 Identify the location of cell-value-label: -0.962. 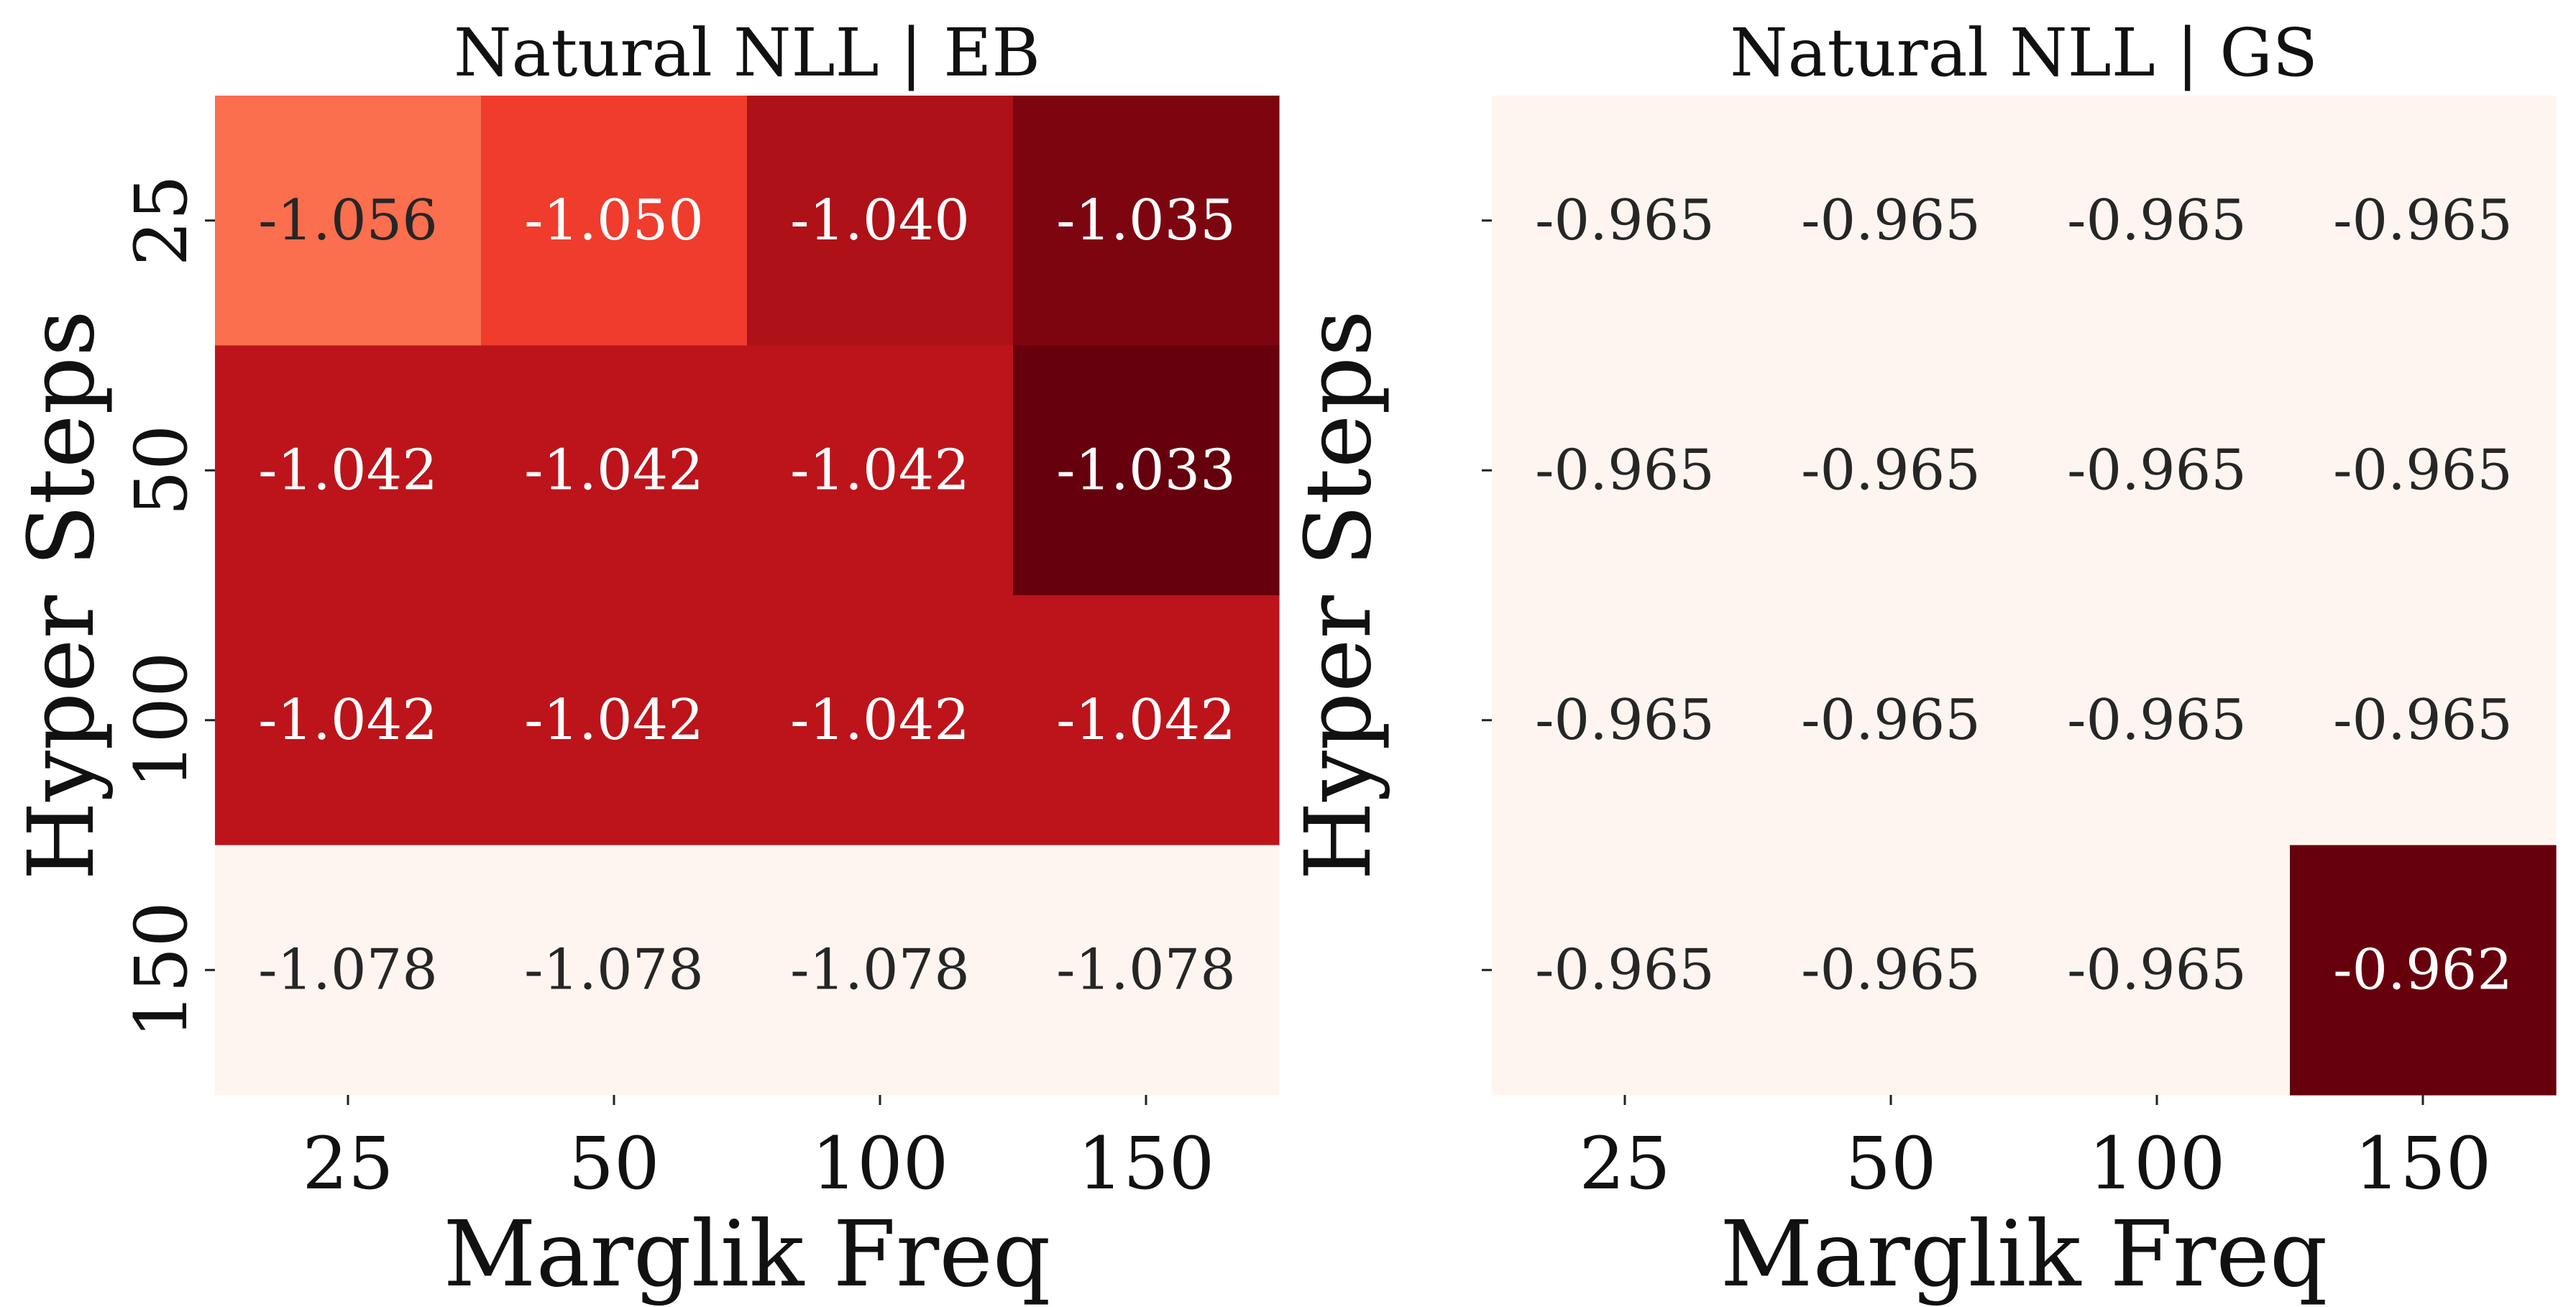
(2423, 969).